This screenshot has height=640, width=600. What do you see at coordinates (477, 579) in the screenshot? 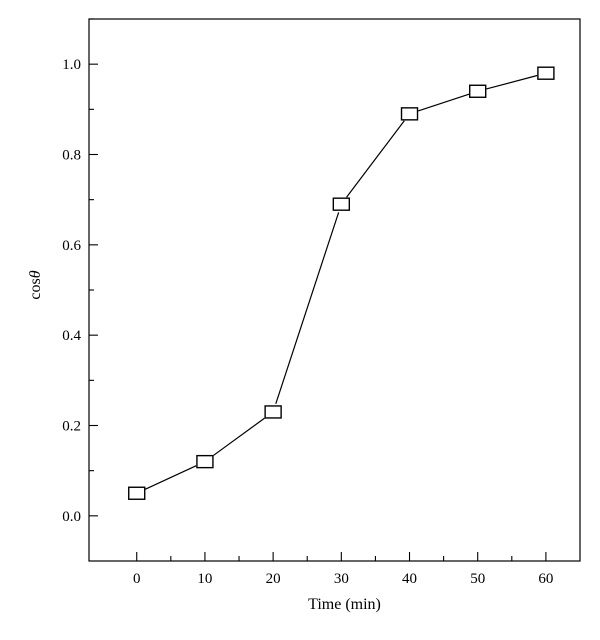
I see `x-tick-label: 50` at bounding box center [477, 579].